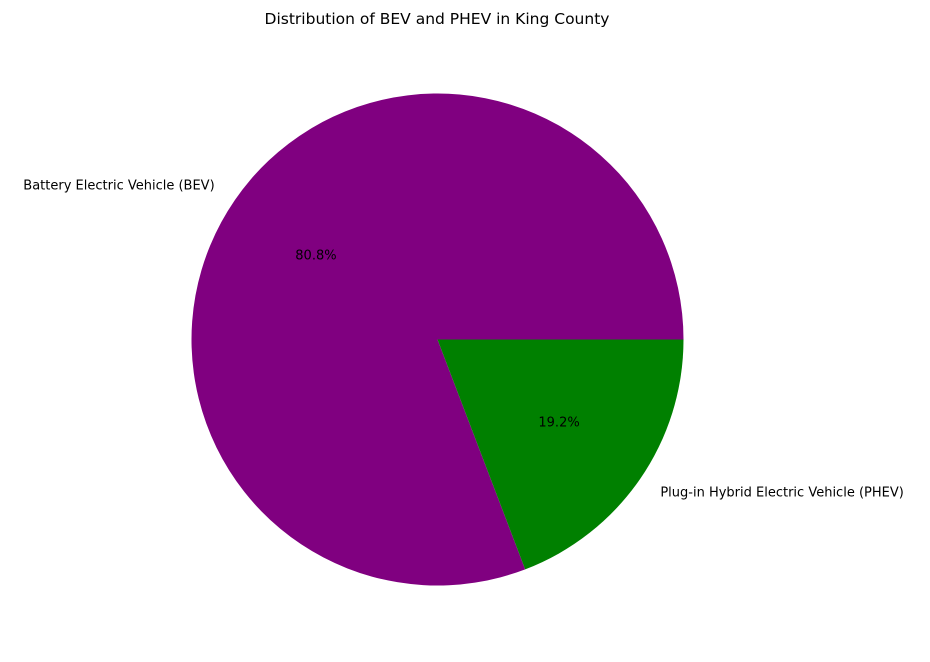  Describe the element at coordinates (560, 454) in the screenshot. I see `pie-slice` at that location.